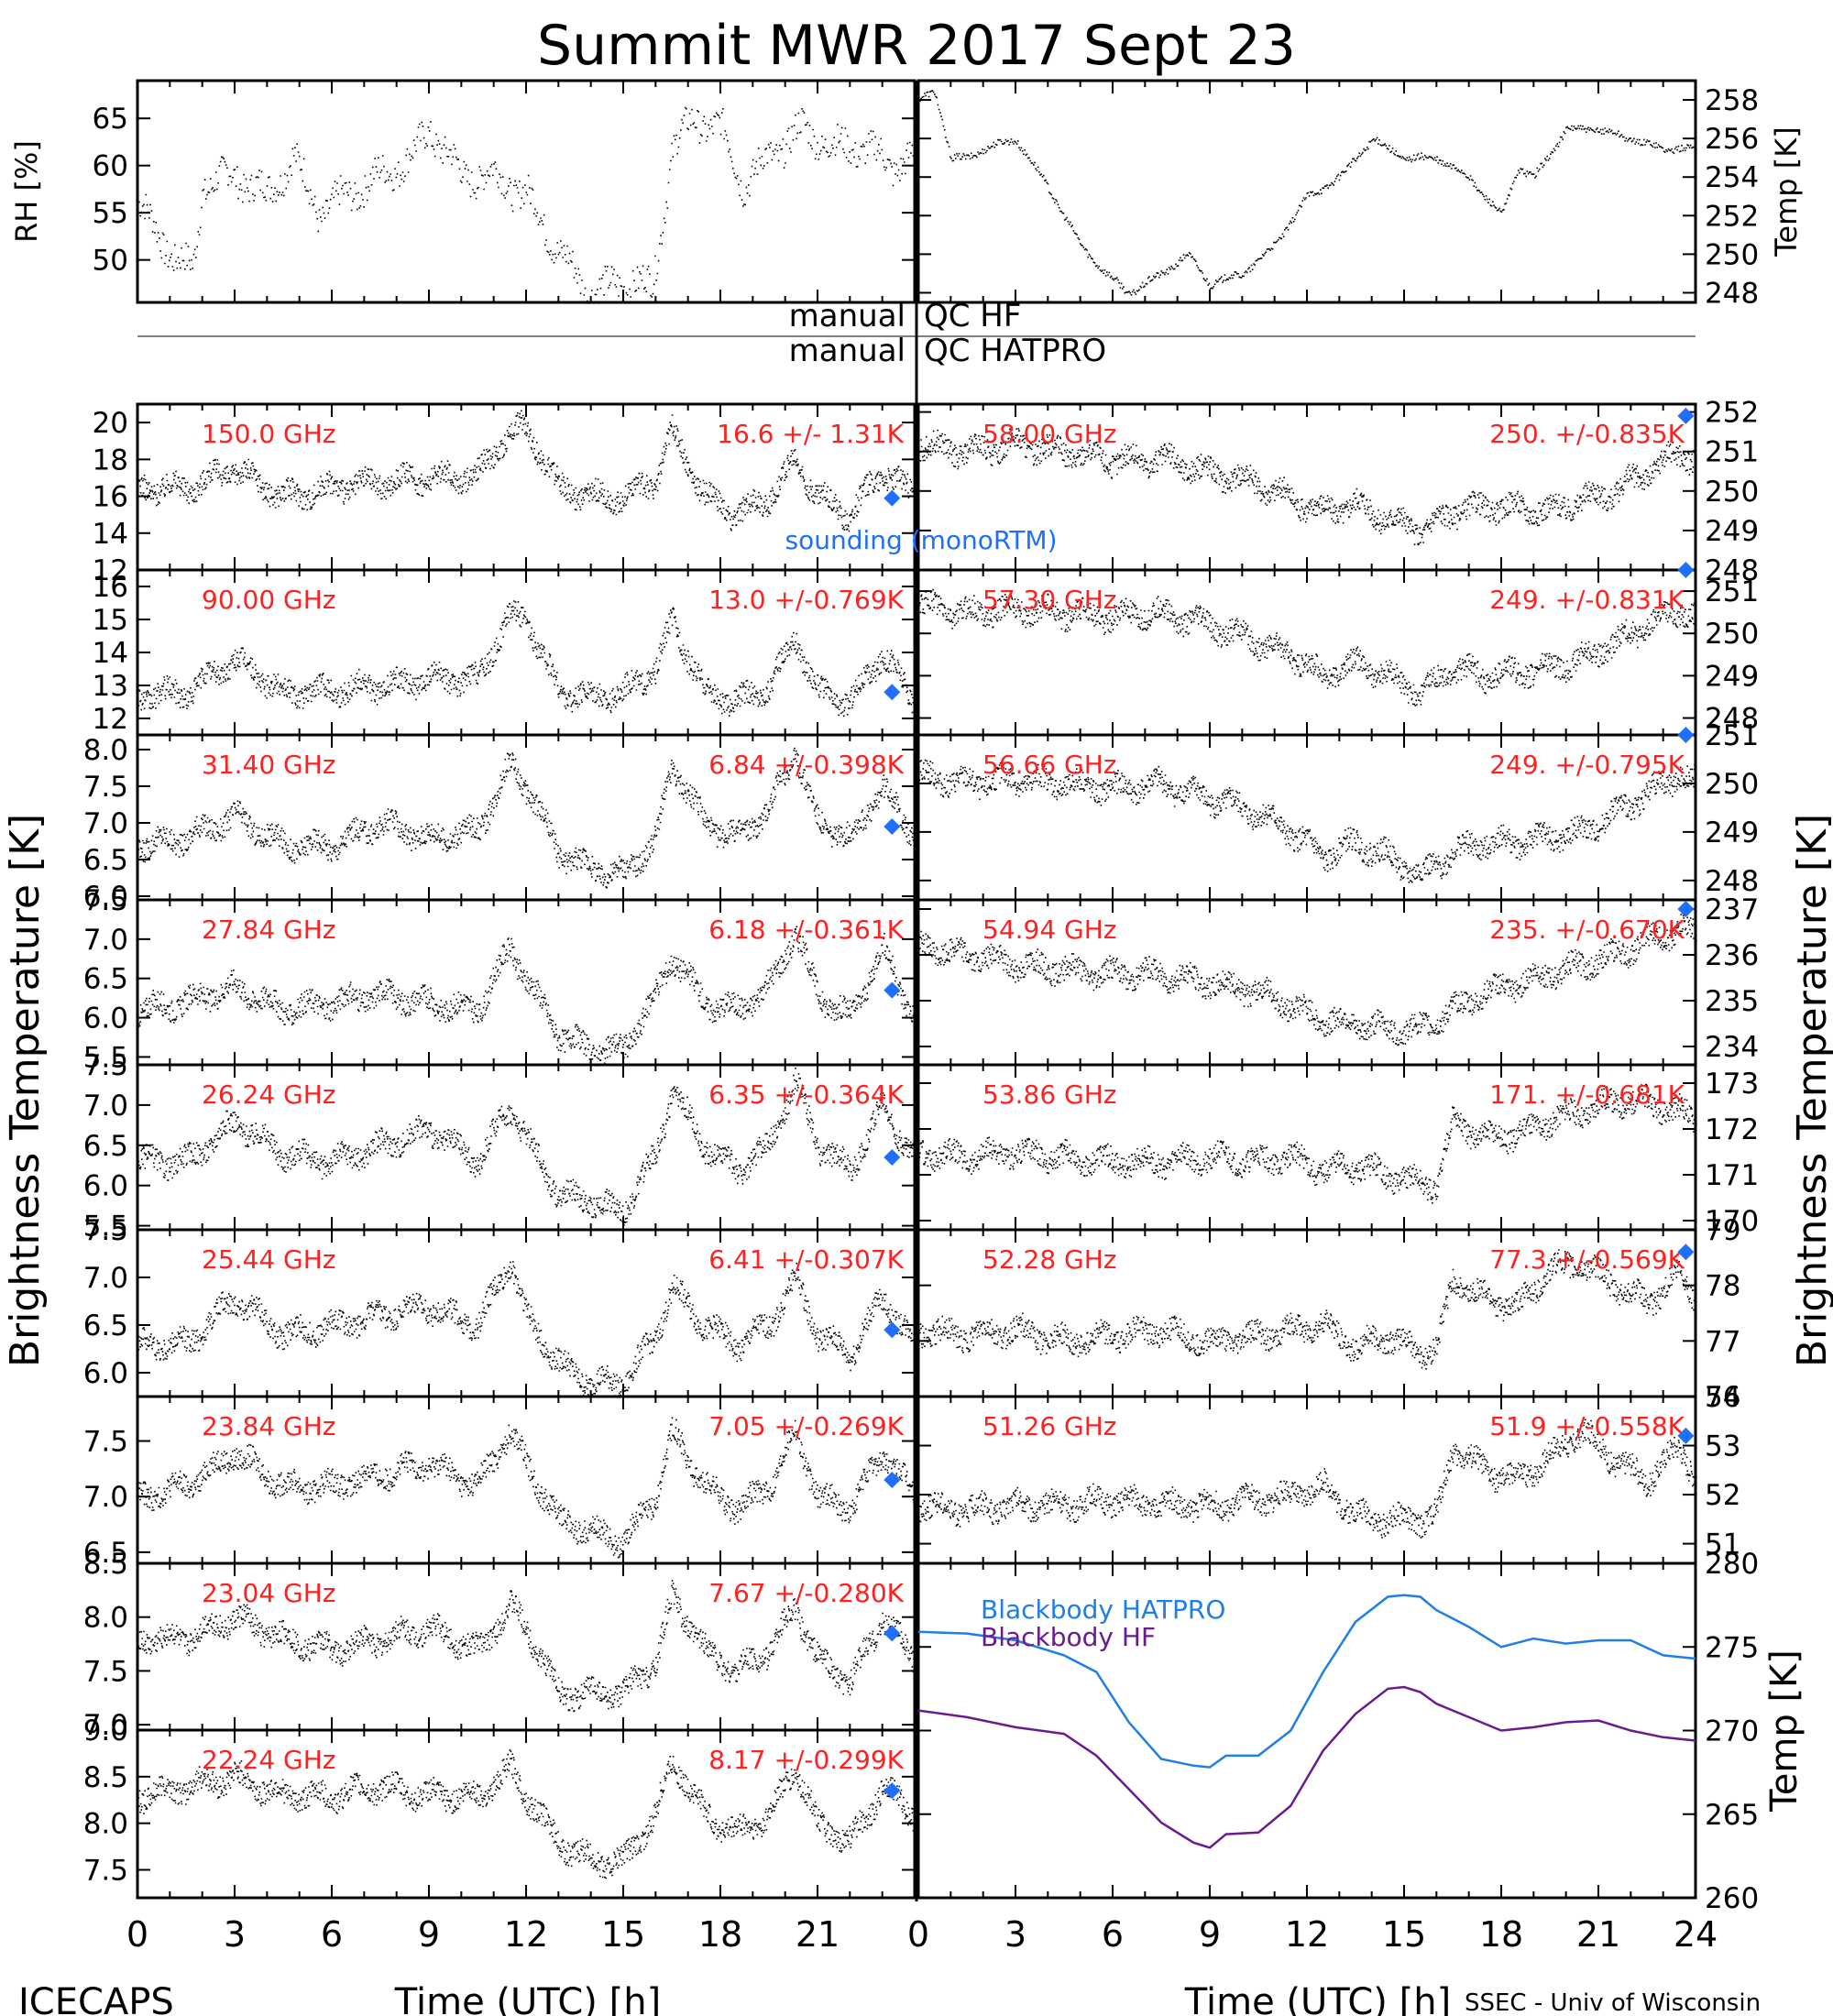 This screenshot has width=1833, height=2016. I want to click on series-line-hatpro, so click(1306, 1681).